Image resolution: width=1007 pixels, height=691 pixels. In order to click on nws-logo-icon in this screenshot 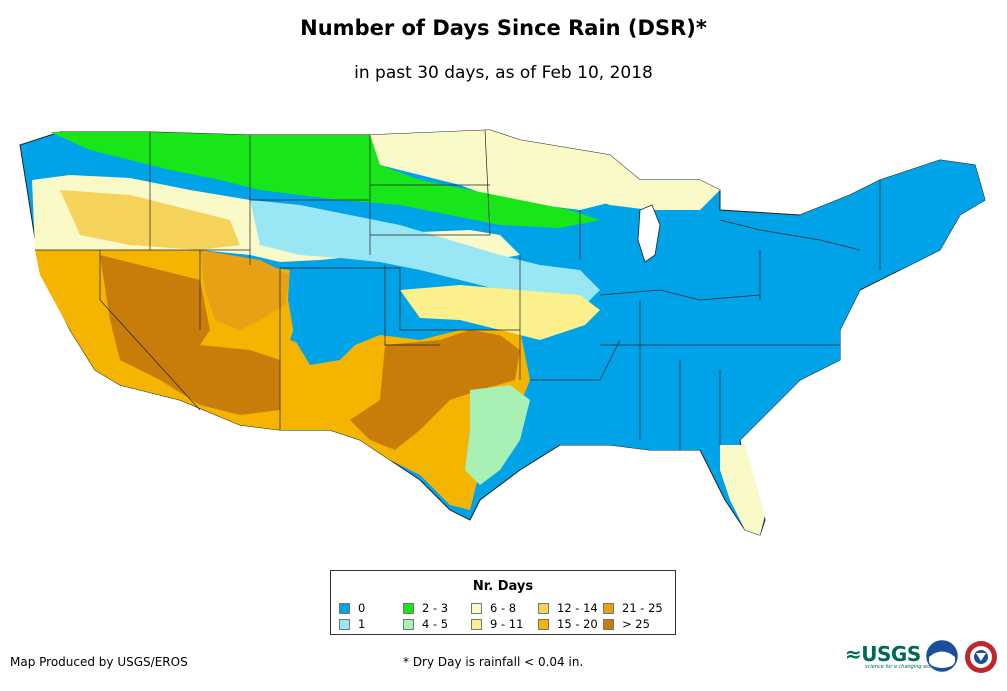, I will do `click(981, 657)`.